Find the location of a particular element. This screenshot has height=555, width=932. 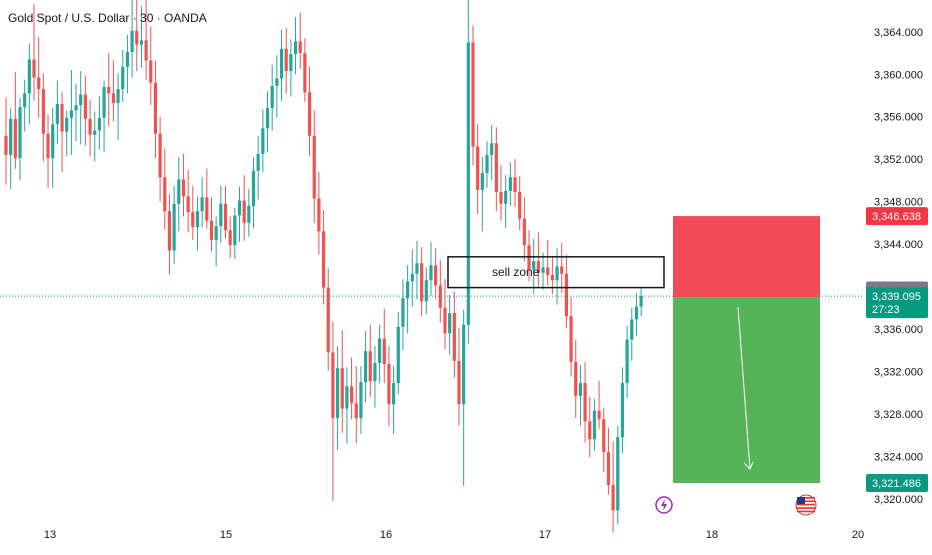

sell-zone-label: sell zone is located at coordinates (516, 272).